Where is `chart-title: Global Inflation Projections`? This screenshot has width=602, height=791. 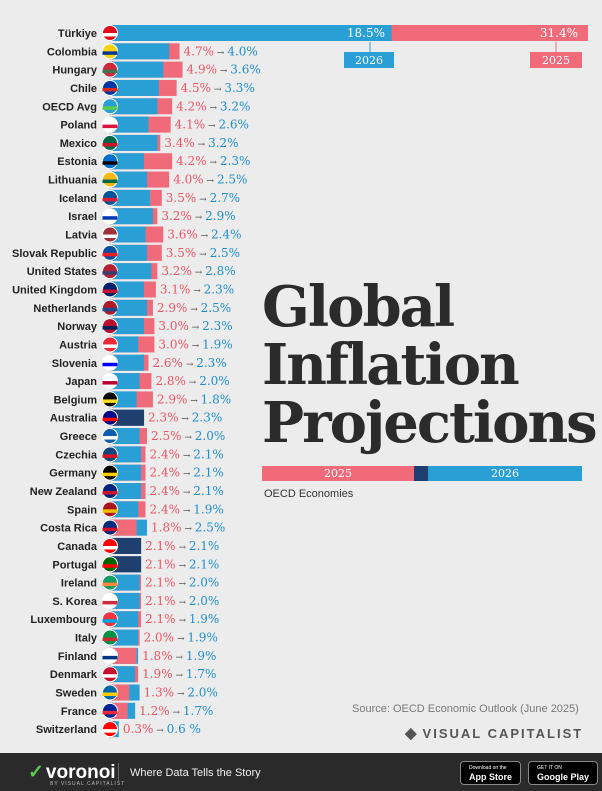
chart-title: Global Inflation Projections is located at coordinates (430, 363).